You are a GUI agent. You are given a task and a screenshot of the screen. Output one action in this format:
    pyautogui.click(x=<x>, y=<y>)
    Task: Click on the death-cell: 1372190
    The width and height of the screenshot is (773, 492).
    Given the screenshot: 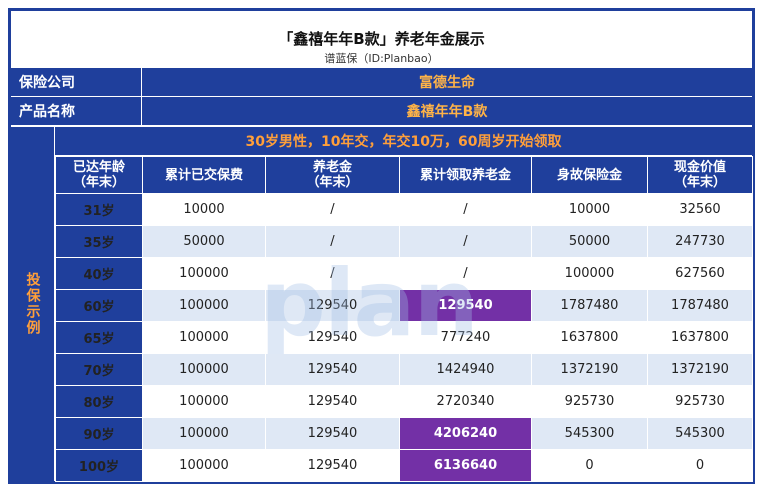 What is the action you would take?
    pyautogui.click(x=589, y=369)
    